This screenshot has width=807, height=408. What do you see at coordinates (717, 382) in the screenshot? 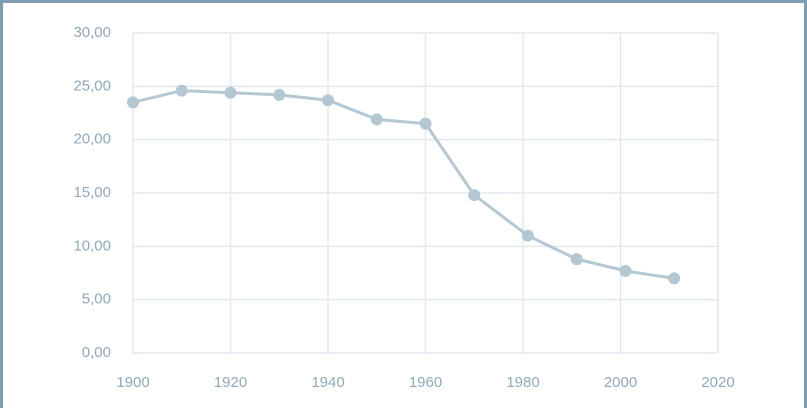
I see `x-tick-label: 2020` at bounding box center [717, 382].